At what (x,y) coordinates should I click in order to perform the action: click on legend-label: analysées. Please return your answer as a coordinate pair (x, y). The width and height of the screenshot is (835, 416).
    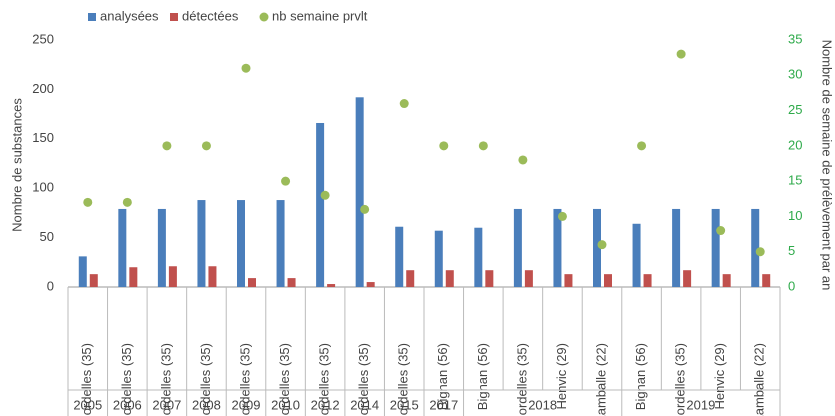
    Looking at the image, I should click on (129, 15).